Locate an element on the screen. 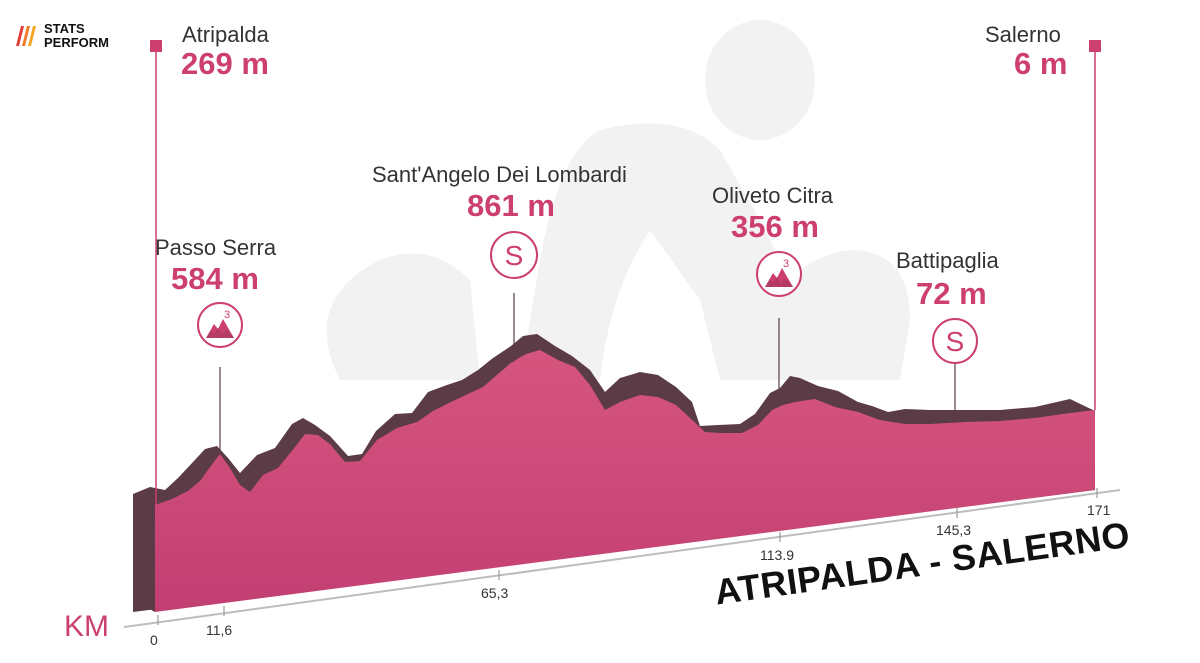  point-name: Passo Serra is located at coordinates (216, 247).